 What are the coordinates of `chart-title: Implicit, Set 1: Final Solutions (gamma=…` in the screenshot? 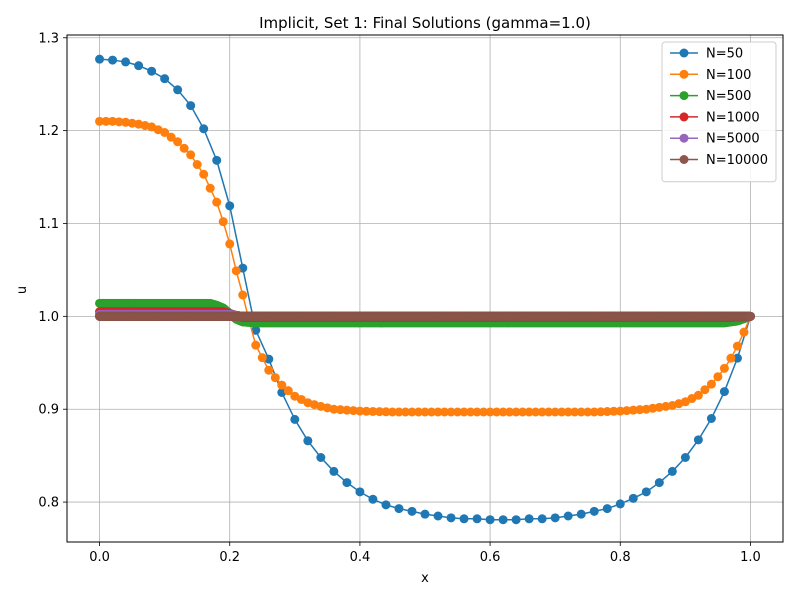 It's located at (425, 23).